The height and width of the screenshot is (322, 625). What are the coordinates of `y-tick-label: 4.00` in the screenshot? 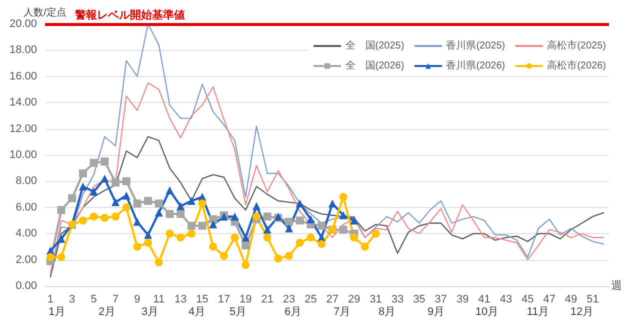 It's located at (26, 234).